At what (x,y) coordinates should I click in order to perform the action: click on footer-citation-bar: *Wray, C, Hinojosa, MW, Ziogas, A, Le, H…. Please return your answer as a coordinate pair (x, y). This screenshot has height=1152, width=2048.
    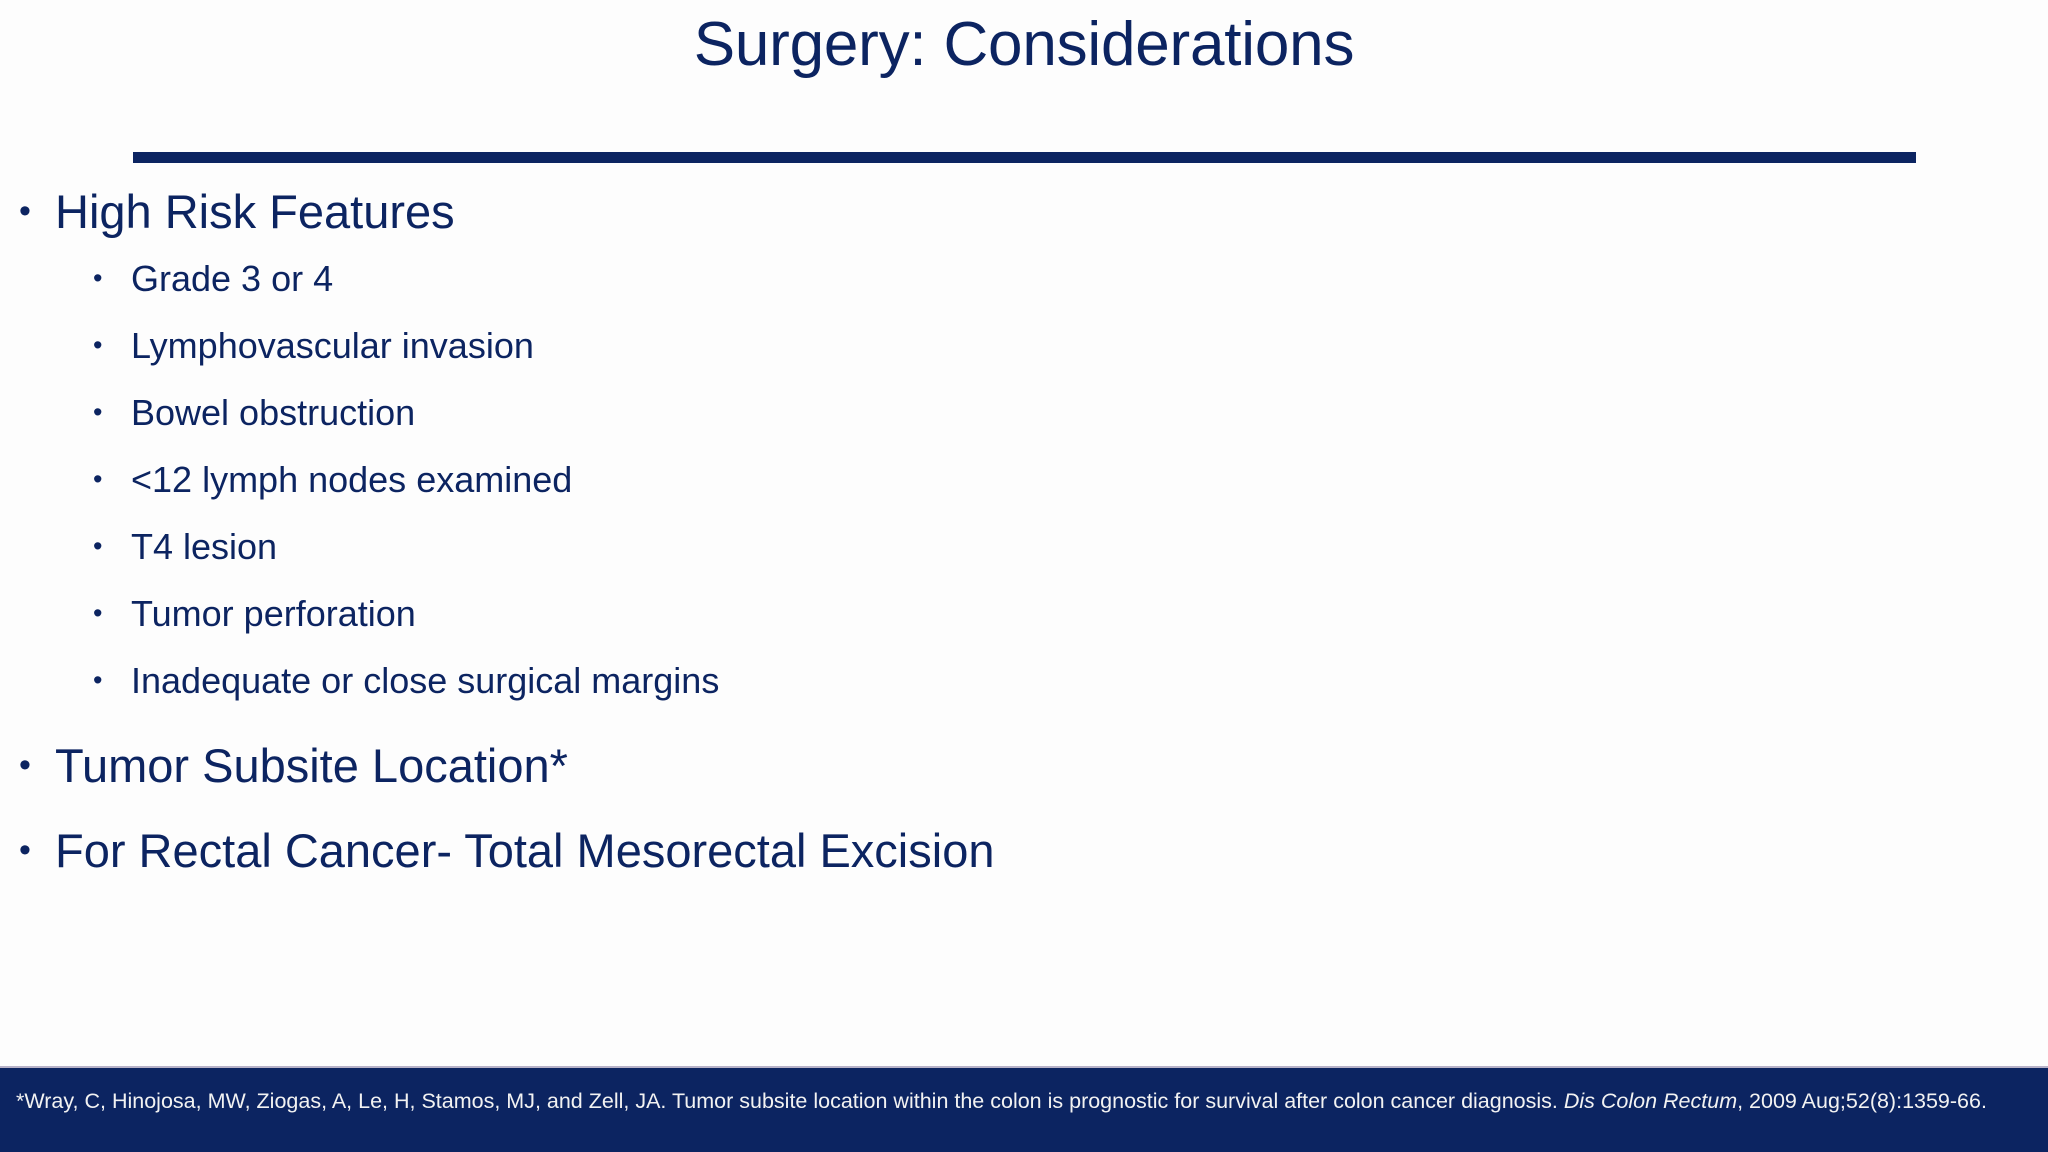
    Looking at the image, I should click on (1024, 1109).